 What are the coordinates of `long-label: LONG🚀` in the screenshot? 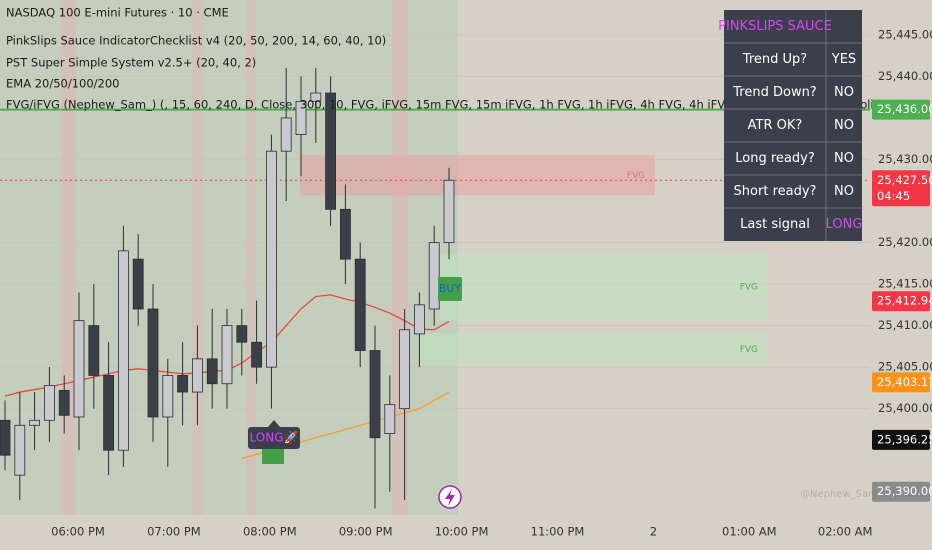 It's located at (274, 438).